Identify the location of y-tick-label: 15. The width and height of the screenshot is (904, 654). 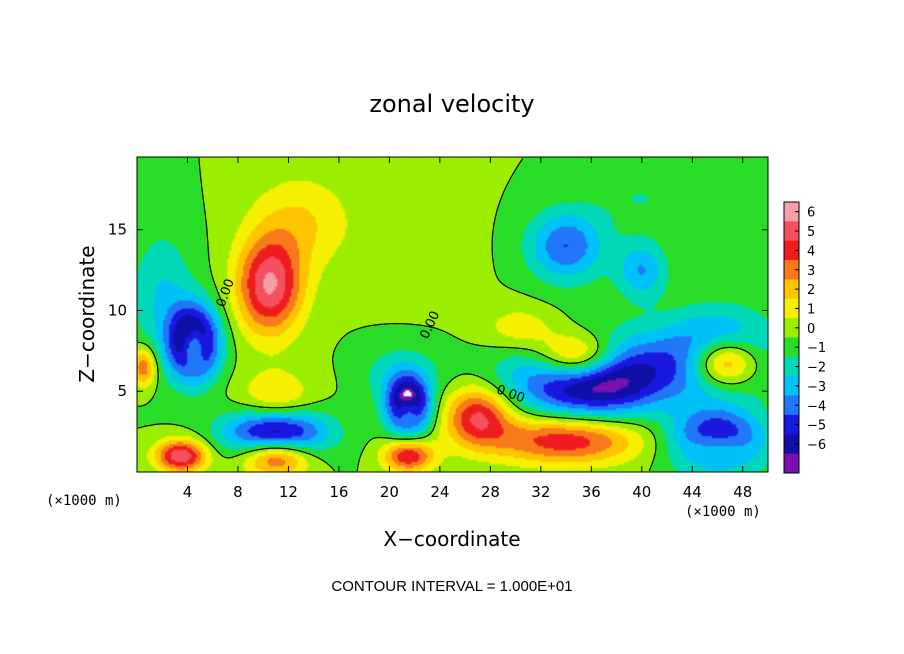
(117, 230).